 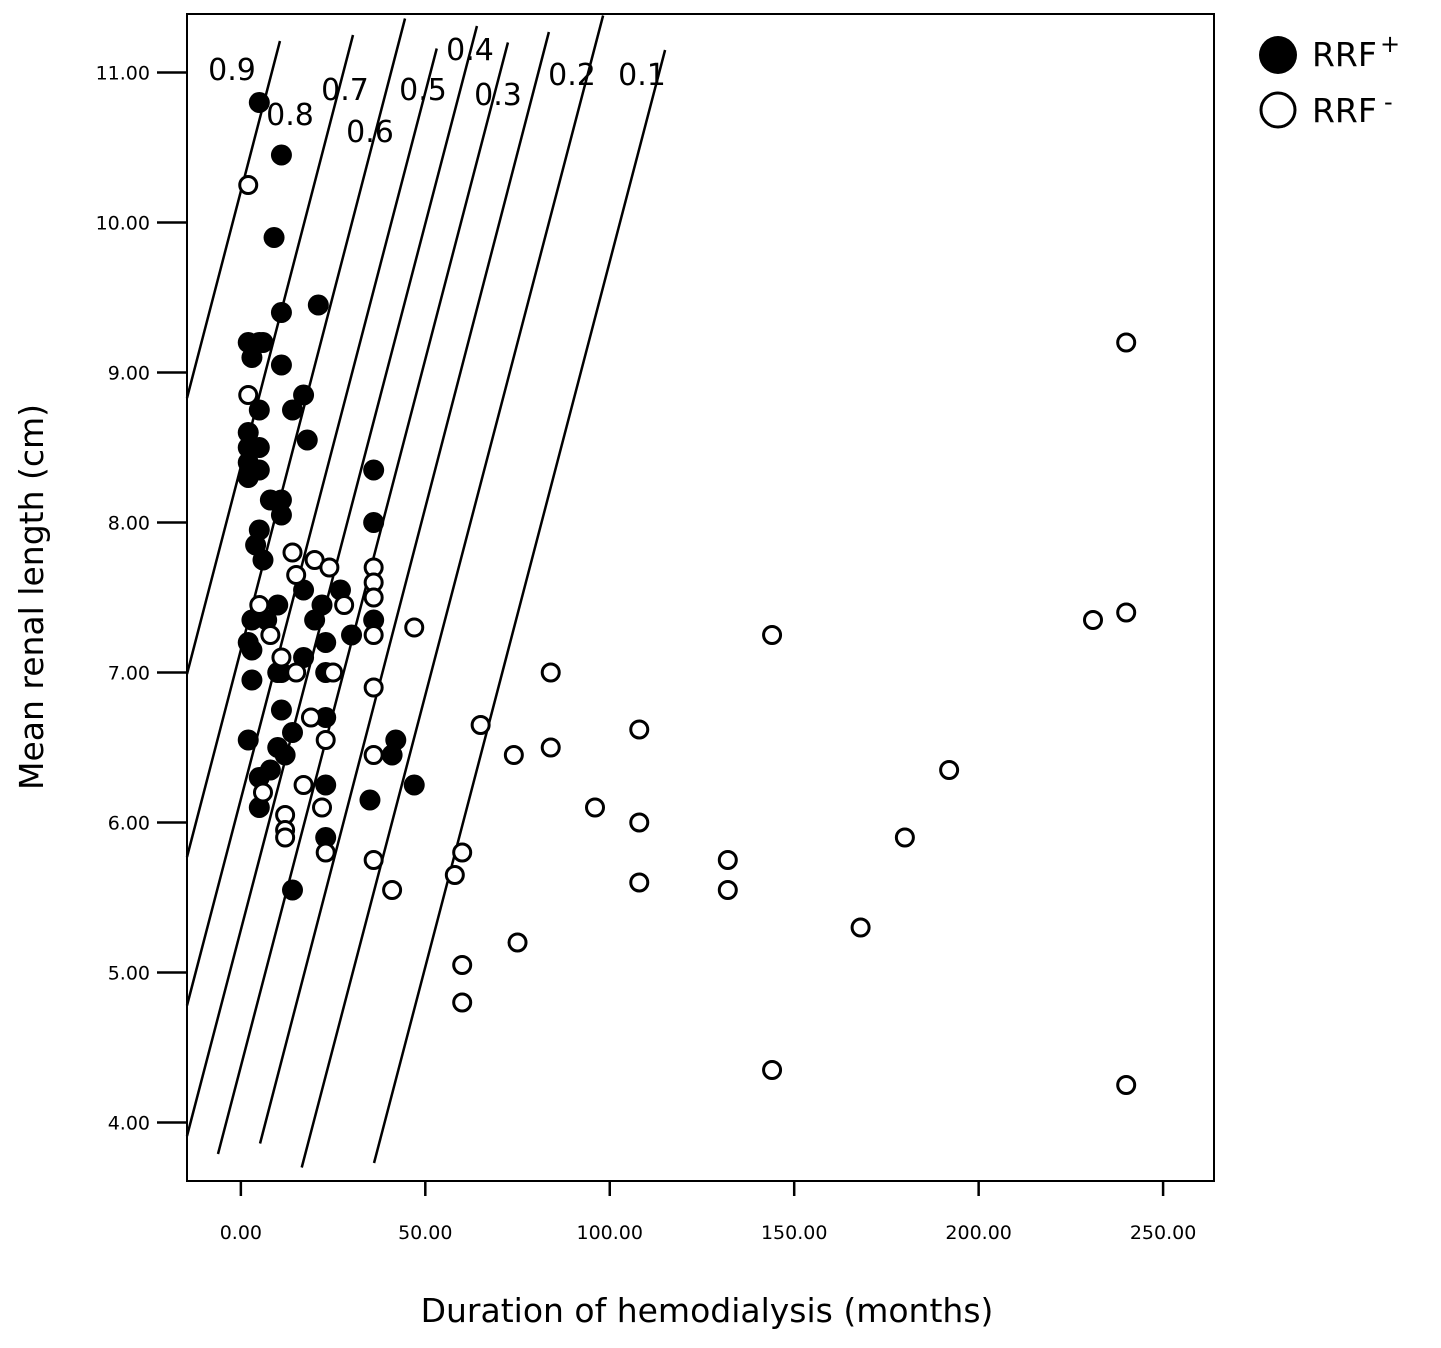 What do you see at coordinates (290, 115) in the screenshot?
I see `contour-label: 0.8` at bounding box center [290, 115].